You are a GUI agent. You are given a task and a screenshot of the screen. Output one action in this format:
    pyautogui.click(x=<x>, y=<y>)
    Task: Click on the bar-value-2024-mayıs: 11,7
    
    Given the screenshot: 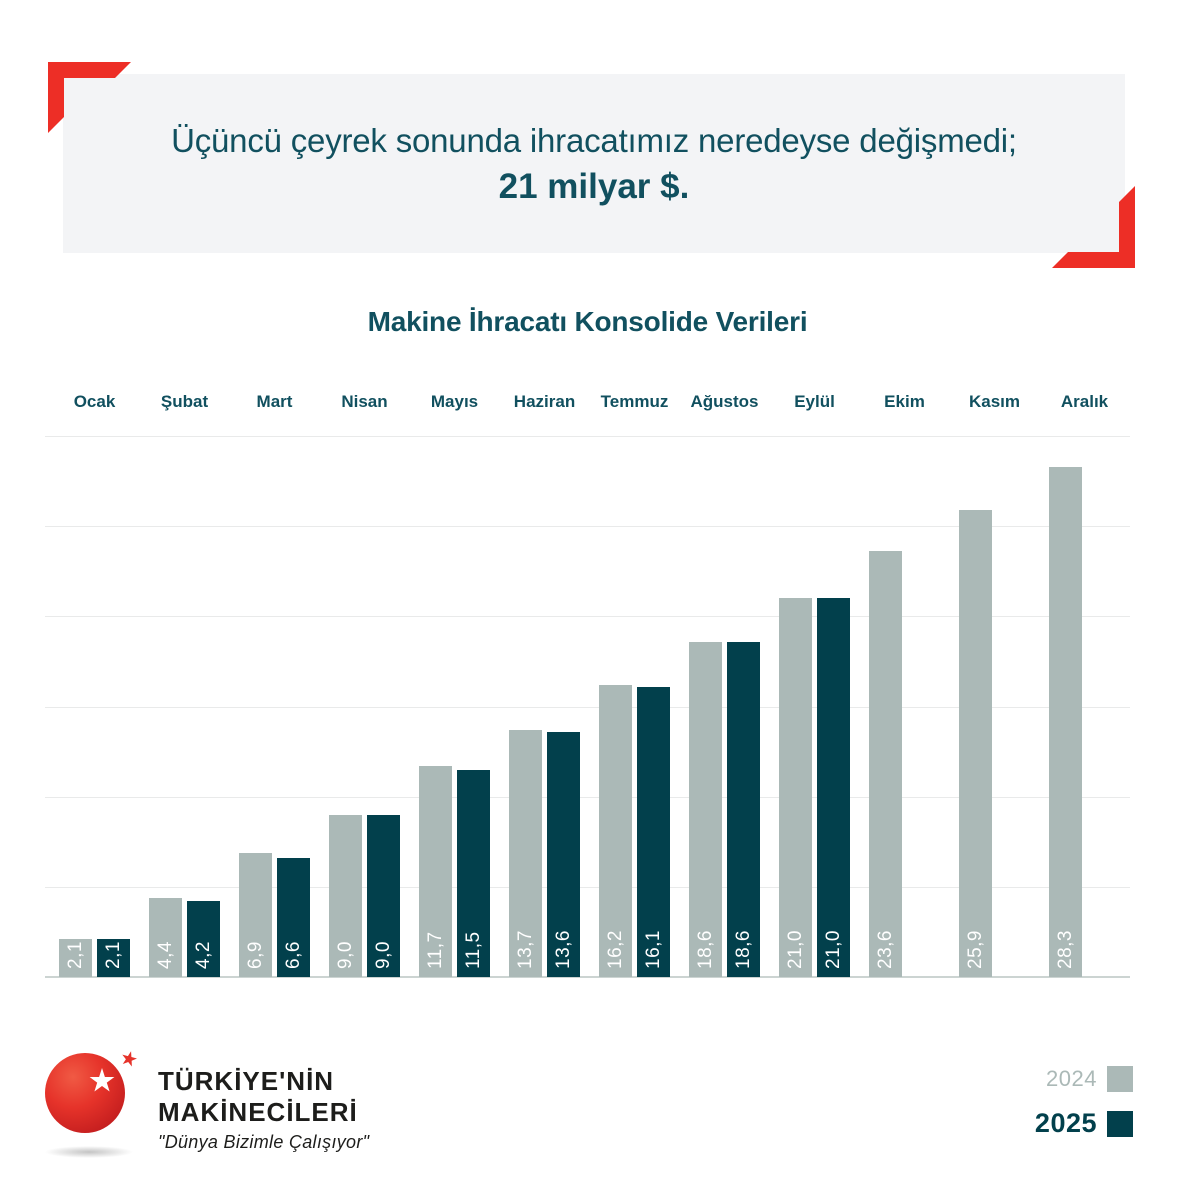 What is the action you would take?
    pyautogui.click(x=435, y=950)
    